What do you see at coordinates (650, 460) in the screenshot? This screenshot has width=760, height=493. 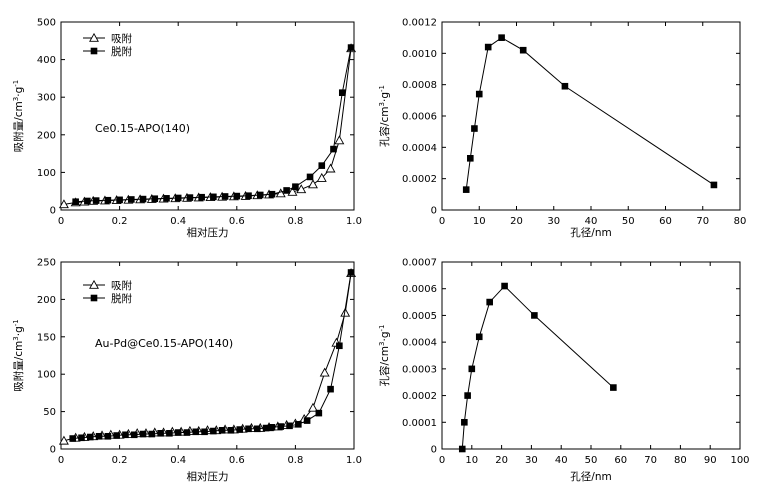 I see `x-tick-label: 70` at bounding box center [650, 460].